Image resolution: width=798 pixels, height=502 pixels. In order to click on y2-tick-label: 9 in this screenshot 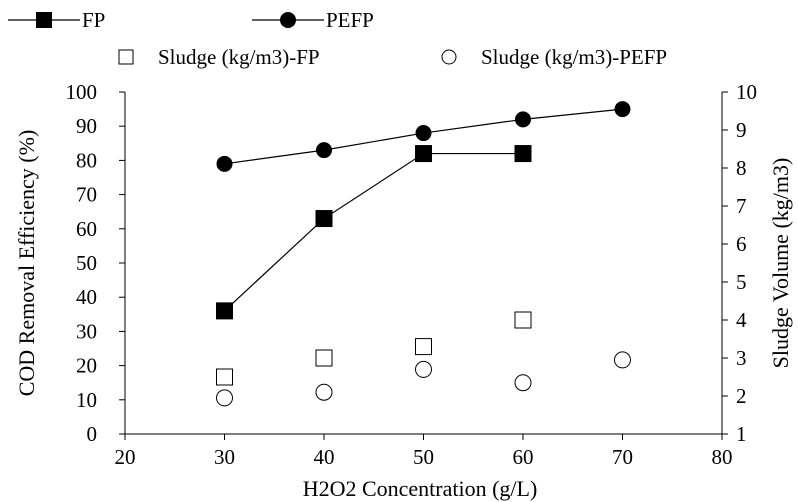, I will do `click(741, 130)`.